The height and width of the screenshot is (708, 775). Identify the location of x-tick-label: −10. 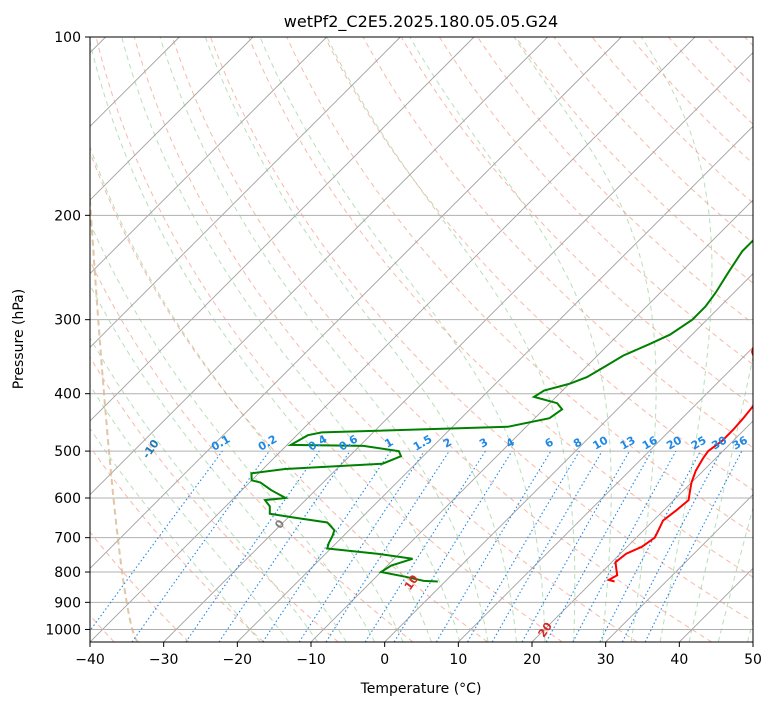
(311, 660).